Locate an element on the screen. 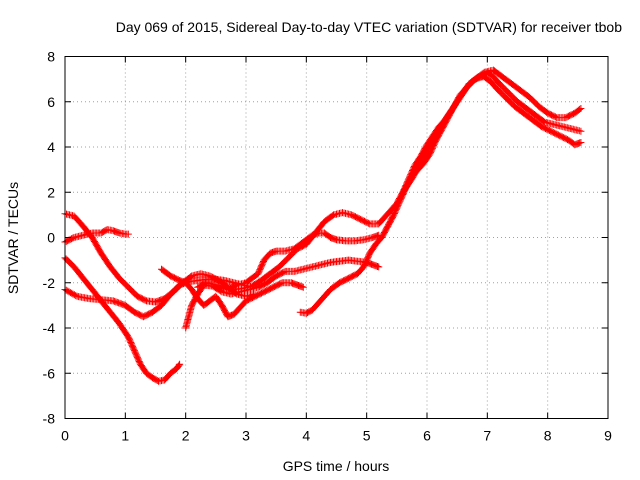 This screenshot has height=480, width=640. x-tick-label: 4 is located at coordinates (306, 436).